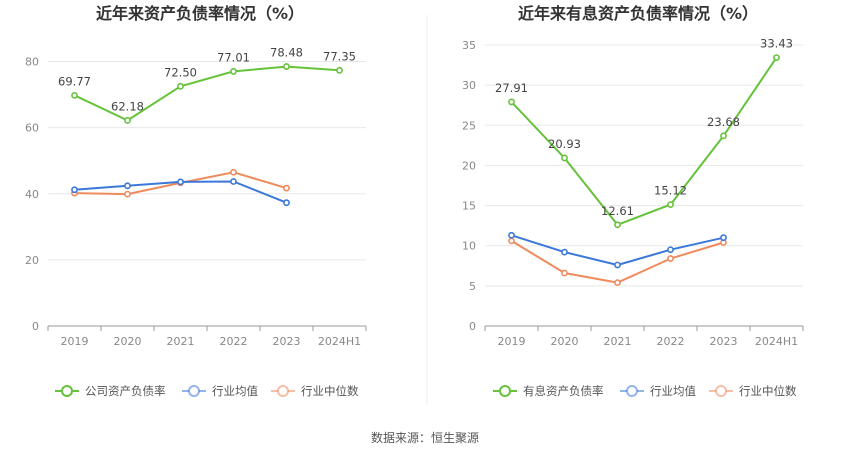  What do you see at coordinates (472, 286) in the screenshot?
I see `y-tick-label: 5` at bounding box center [472, 286].